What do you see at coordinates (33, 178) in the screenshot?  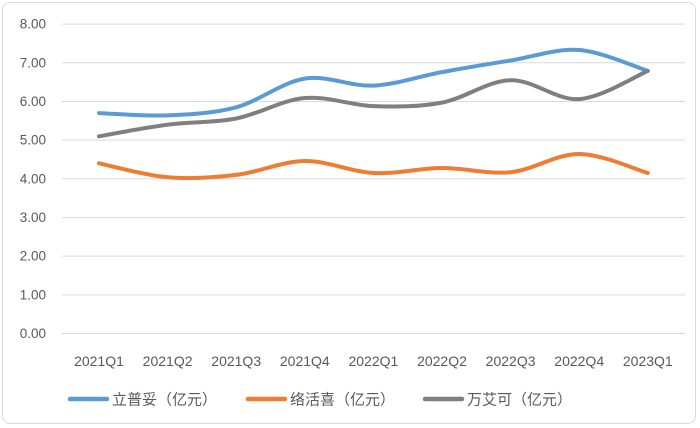 I see `y-axis-tick-label: 4.00` at bounding box center [33, 178].